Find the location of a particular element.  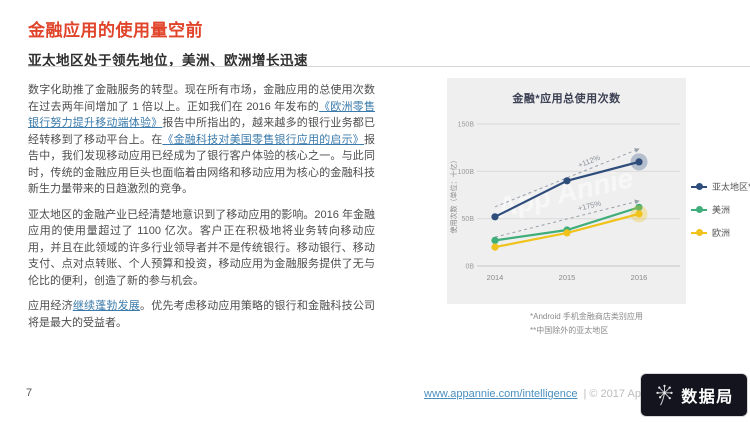

paragraph: 应用经济继续蓬勃发展。优先考虑移动应用策略的银行和金融科技公司将是最大的受益者。 is located at coordinates (201, 314).